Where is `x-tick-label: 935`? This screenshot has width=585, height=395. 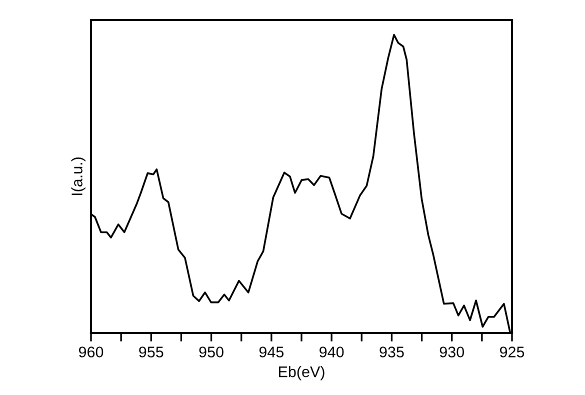
x-tick-label: 935 is located at coordinates (392, 352).